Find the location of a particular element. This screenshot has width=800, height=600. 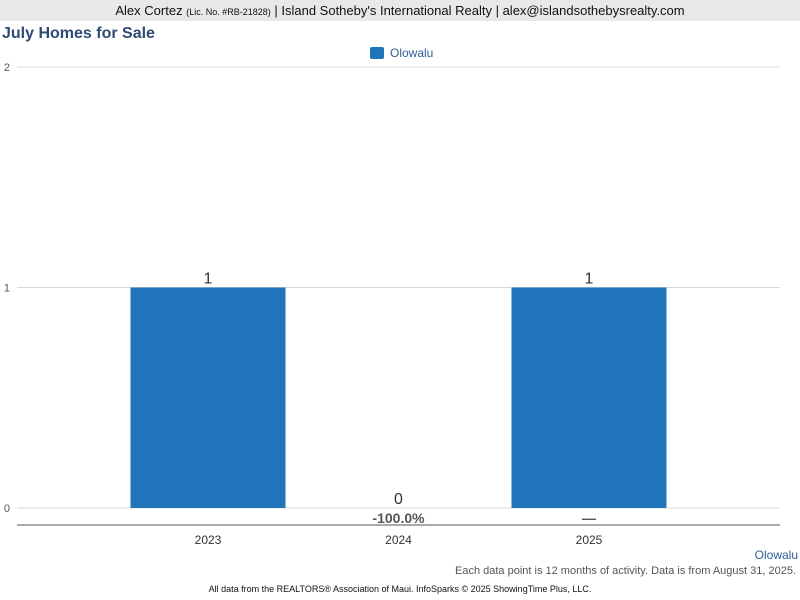

change-label: — is located at coordinates (589, 518).